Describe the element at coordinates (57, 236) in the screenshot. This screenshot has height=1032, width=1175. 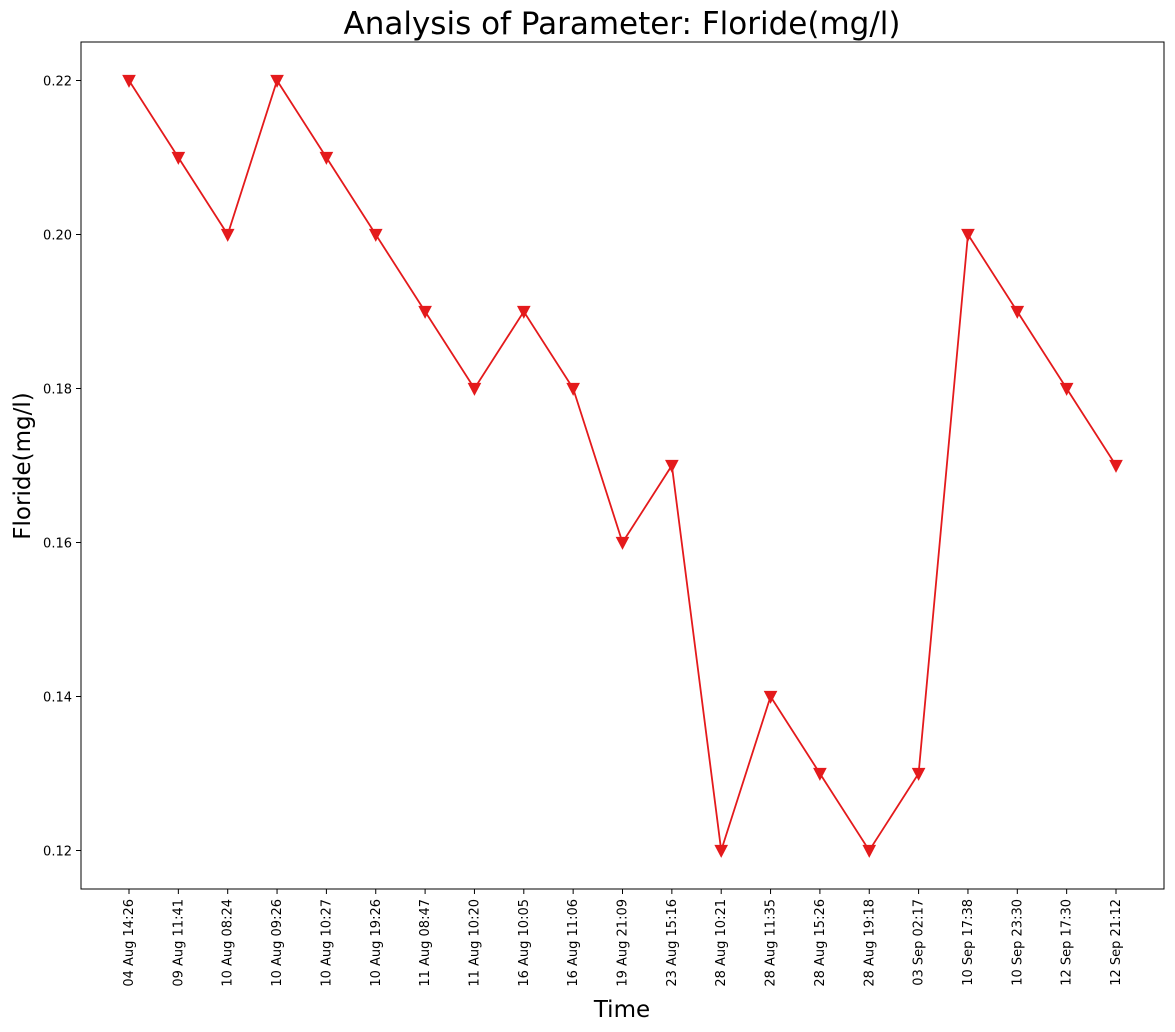
I see `y-tick-label: 0.20` at that location.